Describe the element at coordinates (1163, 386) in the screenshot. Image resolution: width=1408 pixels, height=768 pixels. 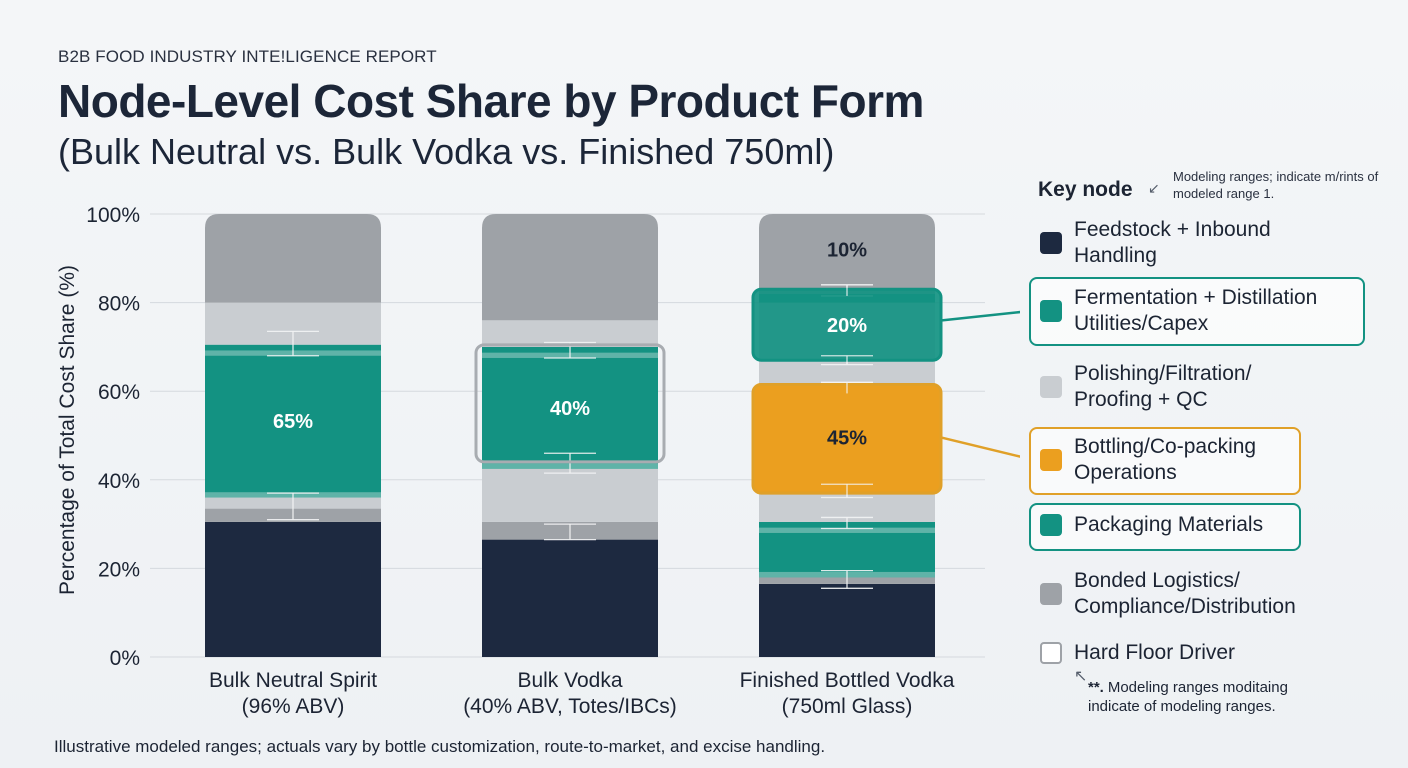
I see `legend-label-polishing: Polishing/Filtration/ Proofing + QC` at that location.